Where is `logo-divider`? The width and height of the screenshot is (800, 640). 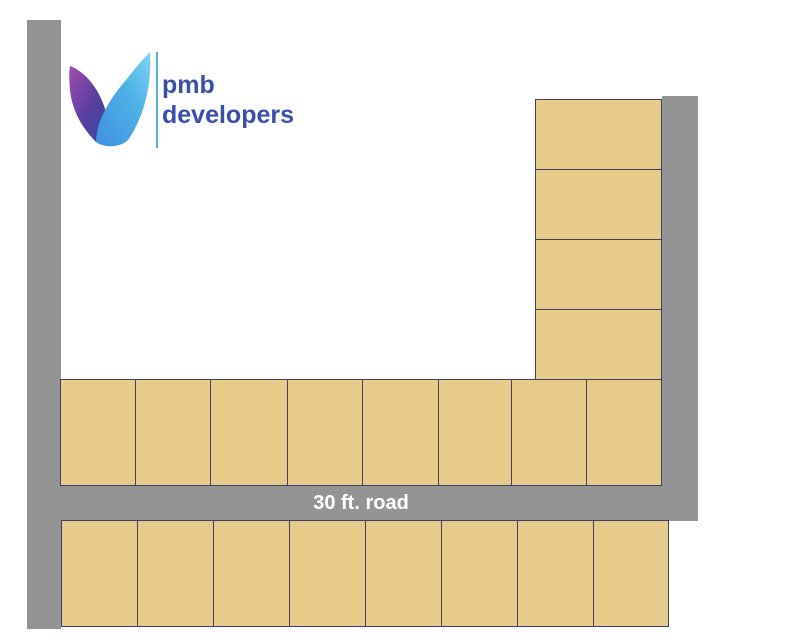
logo-divider is located at coordinates (157, 100).